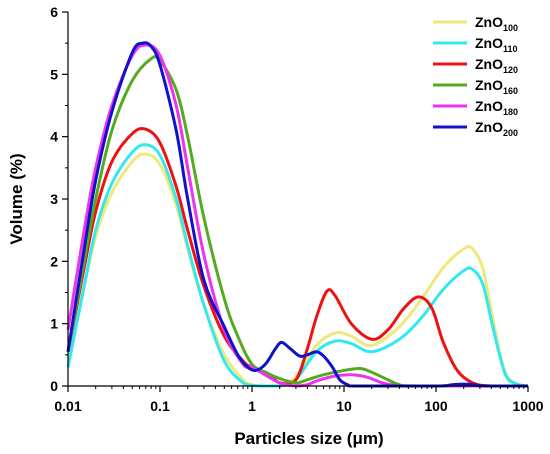 The height and width of the screenshot is (454, 550). Describe the element at coordinates (54, 137) in the screenshot. I see `y-tick-label: 4` at that location.